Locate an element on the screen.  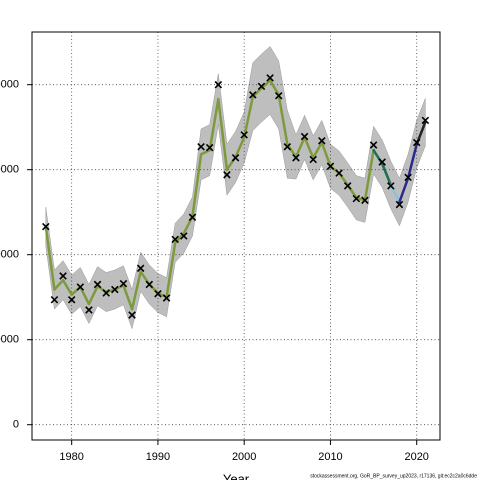
x-tick-label: 2020 is located at coordinates (416, 457).